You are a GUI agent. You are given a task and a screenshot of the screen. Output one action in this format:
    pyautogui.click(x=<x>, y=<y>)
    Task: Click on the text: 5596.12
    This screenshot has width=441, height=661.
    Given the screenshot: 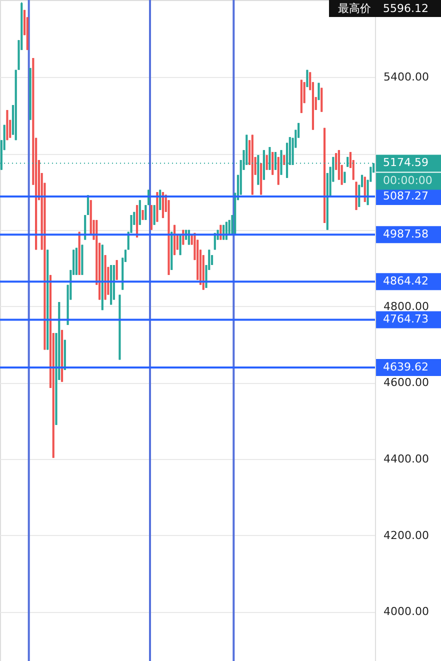 What is the action you would take?
    pyautogui.click(x=405, y=8)
    